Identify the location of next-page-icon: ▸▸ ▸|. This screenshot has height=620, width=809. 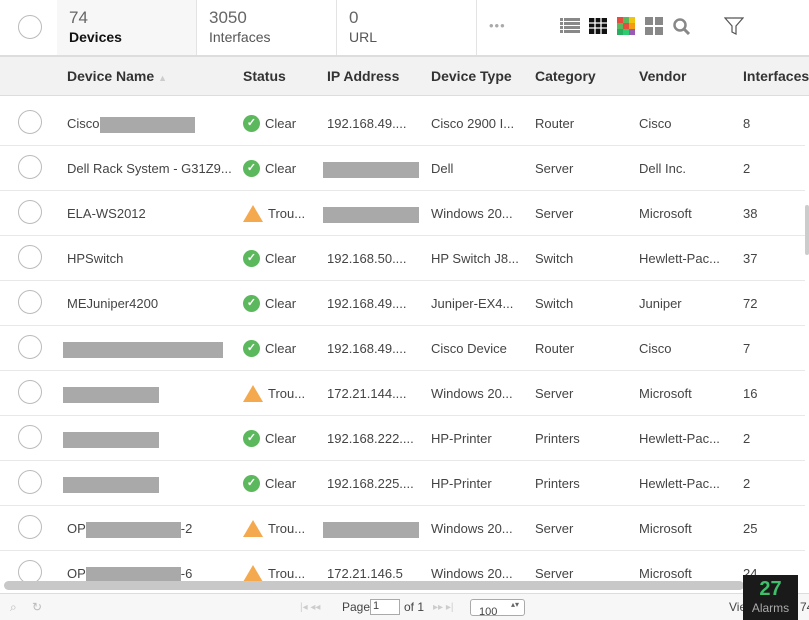
(443, 607).